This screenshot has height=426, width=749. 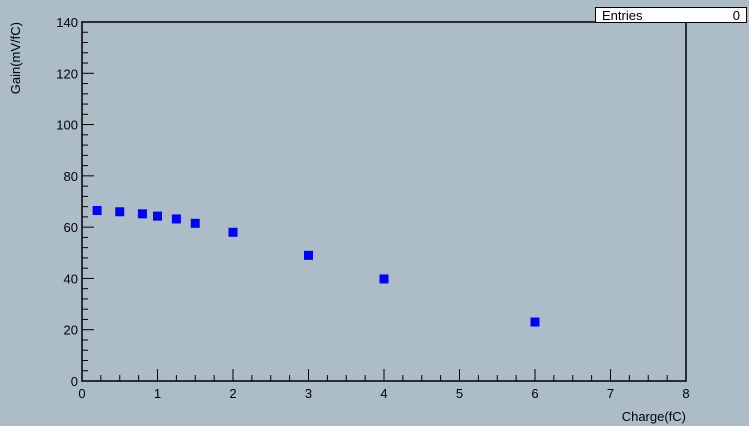 I want to click on y-tick-label: 140, so click(x=67, y=22).